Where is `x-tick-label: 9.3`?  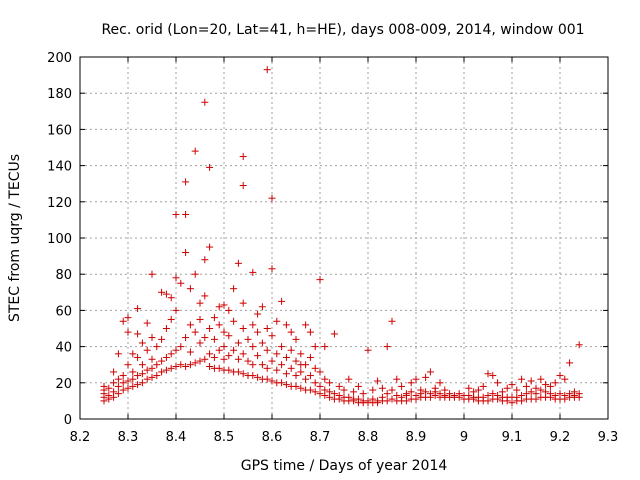 x-tick-label: 9.3 is located at coordinates (608, 437).